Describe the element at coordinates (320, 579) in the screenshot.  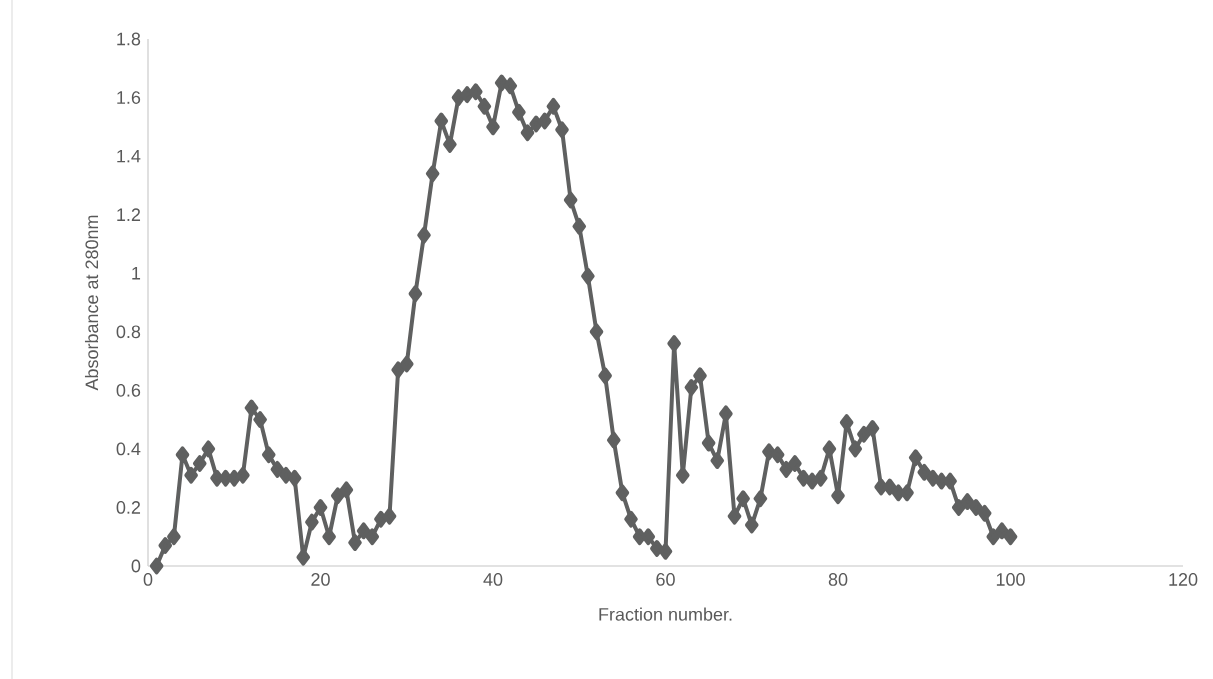
I see `x-tick-label: 20` at that location.